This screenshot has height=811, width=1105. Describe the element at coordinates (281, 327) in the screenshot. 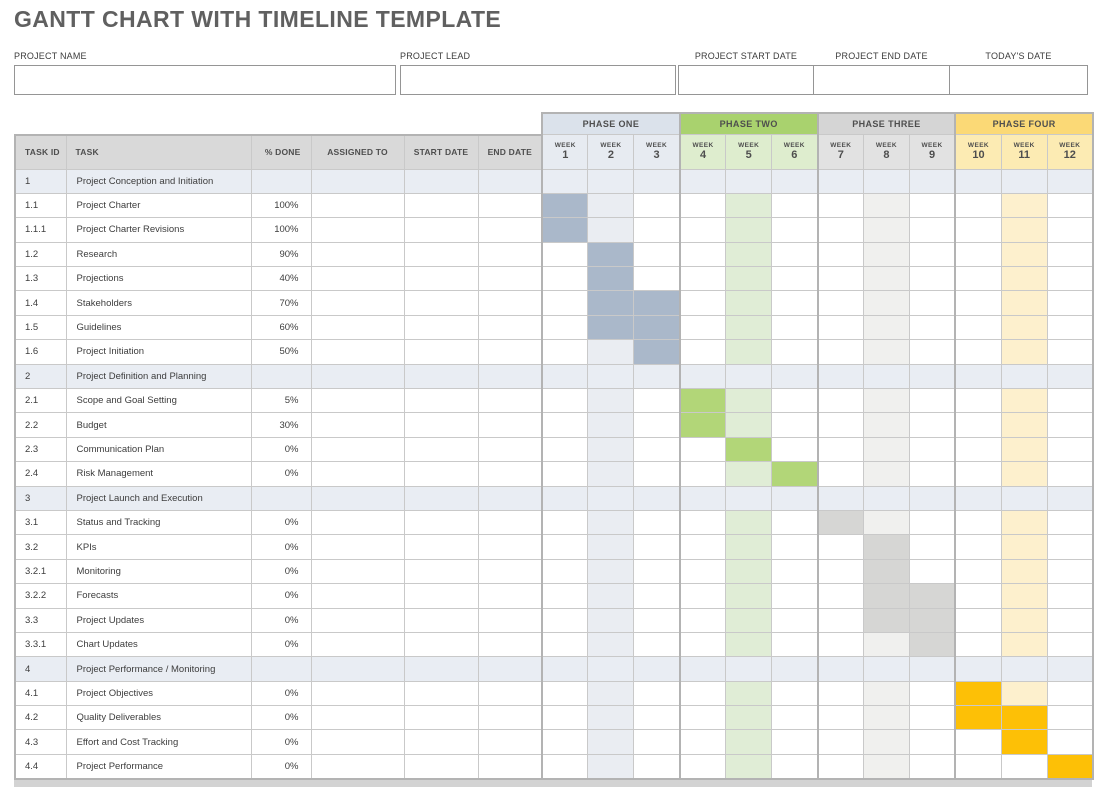

I see `percent-done-cell: 60%` at that location.